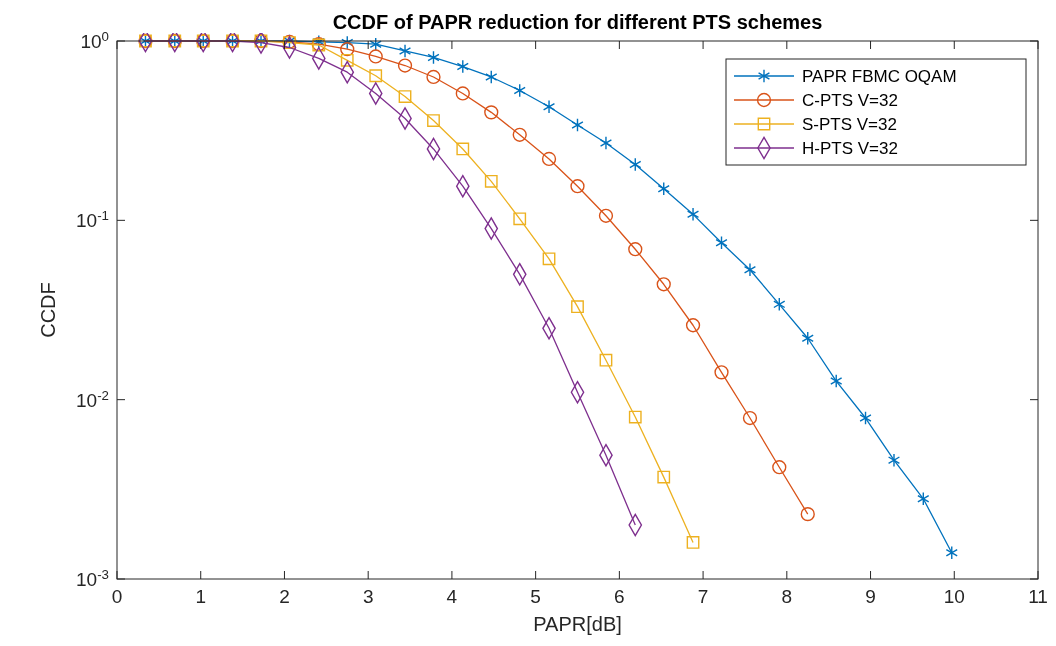  I want to click on x-tick-label: 4, so click(452, 596).